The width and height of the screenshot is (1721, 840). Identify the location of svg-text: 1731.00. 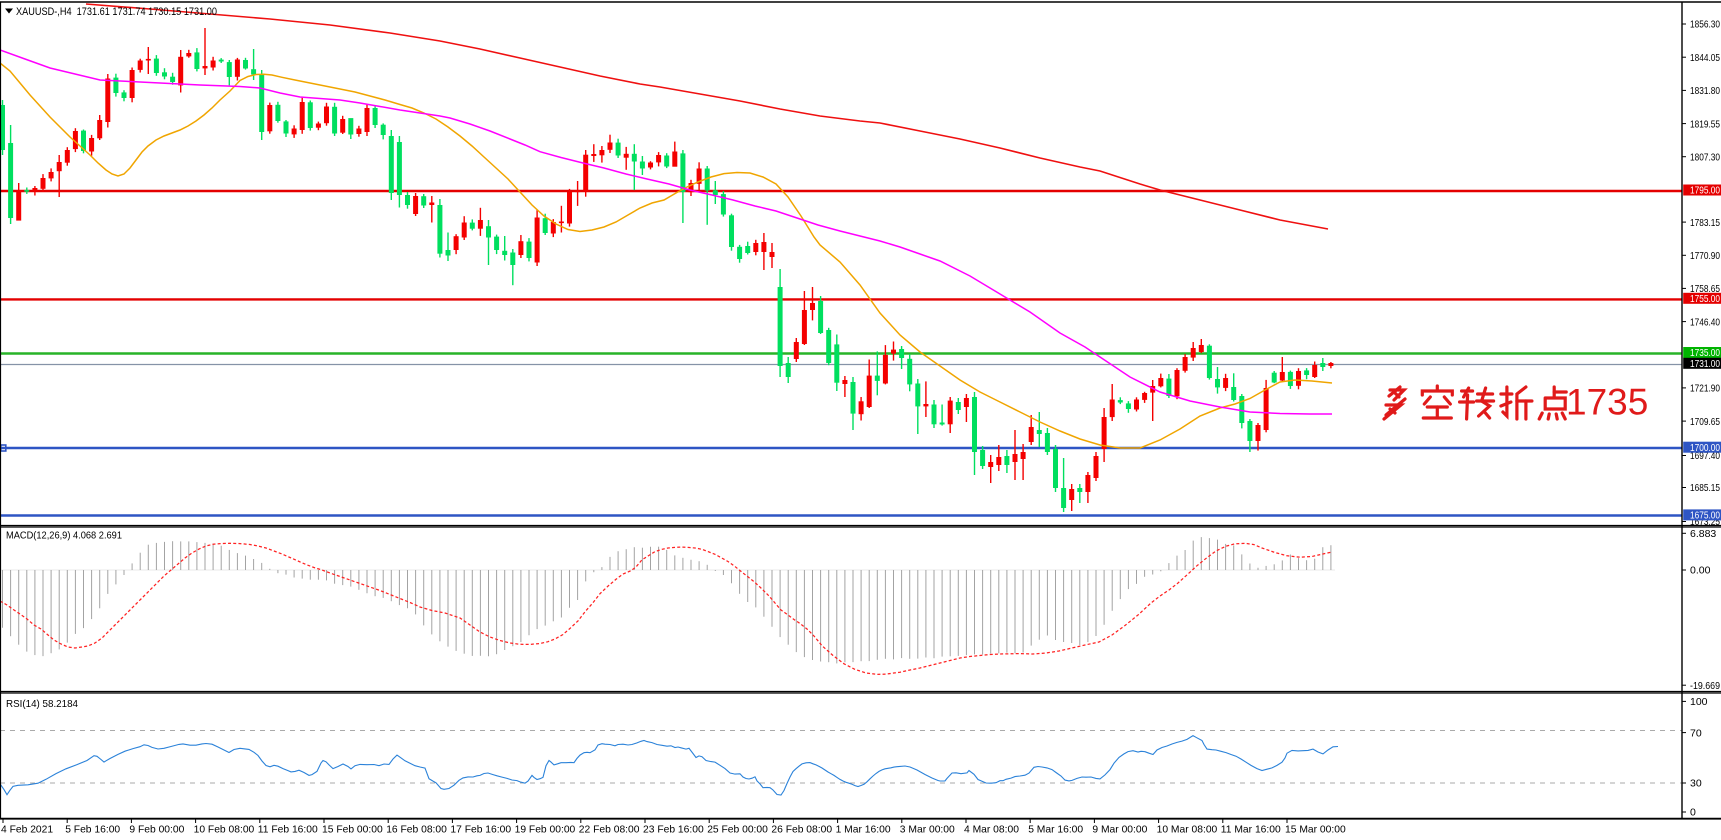
(1705, 364).